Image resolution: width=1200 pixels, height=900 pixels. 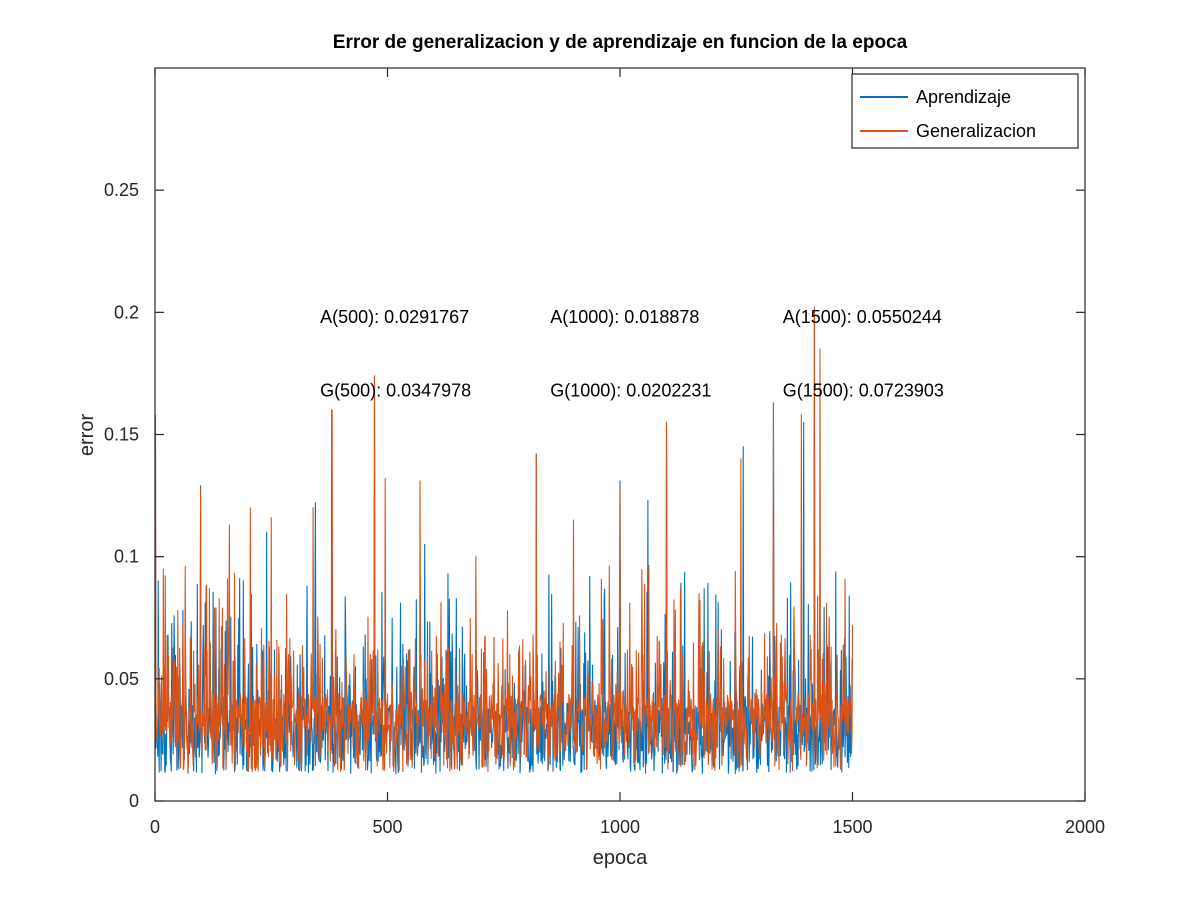 I want to click on y-tick-label: 0.25, so click(x=121, y=190).